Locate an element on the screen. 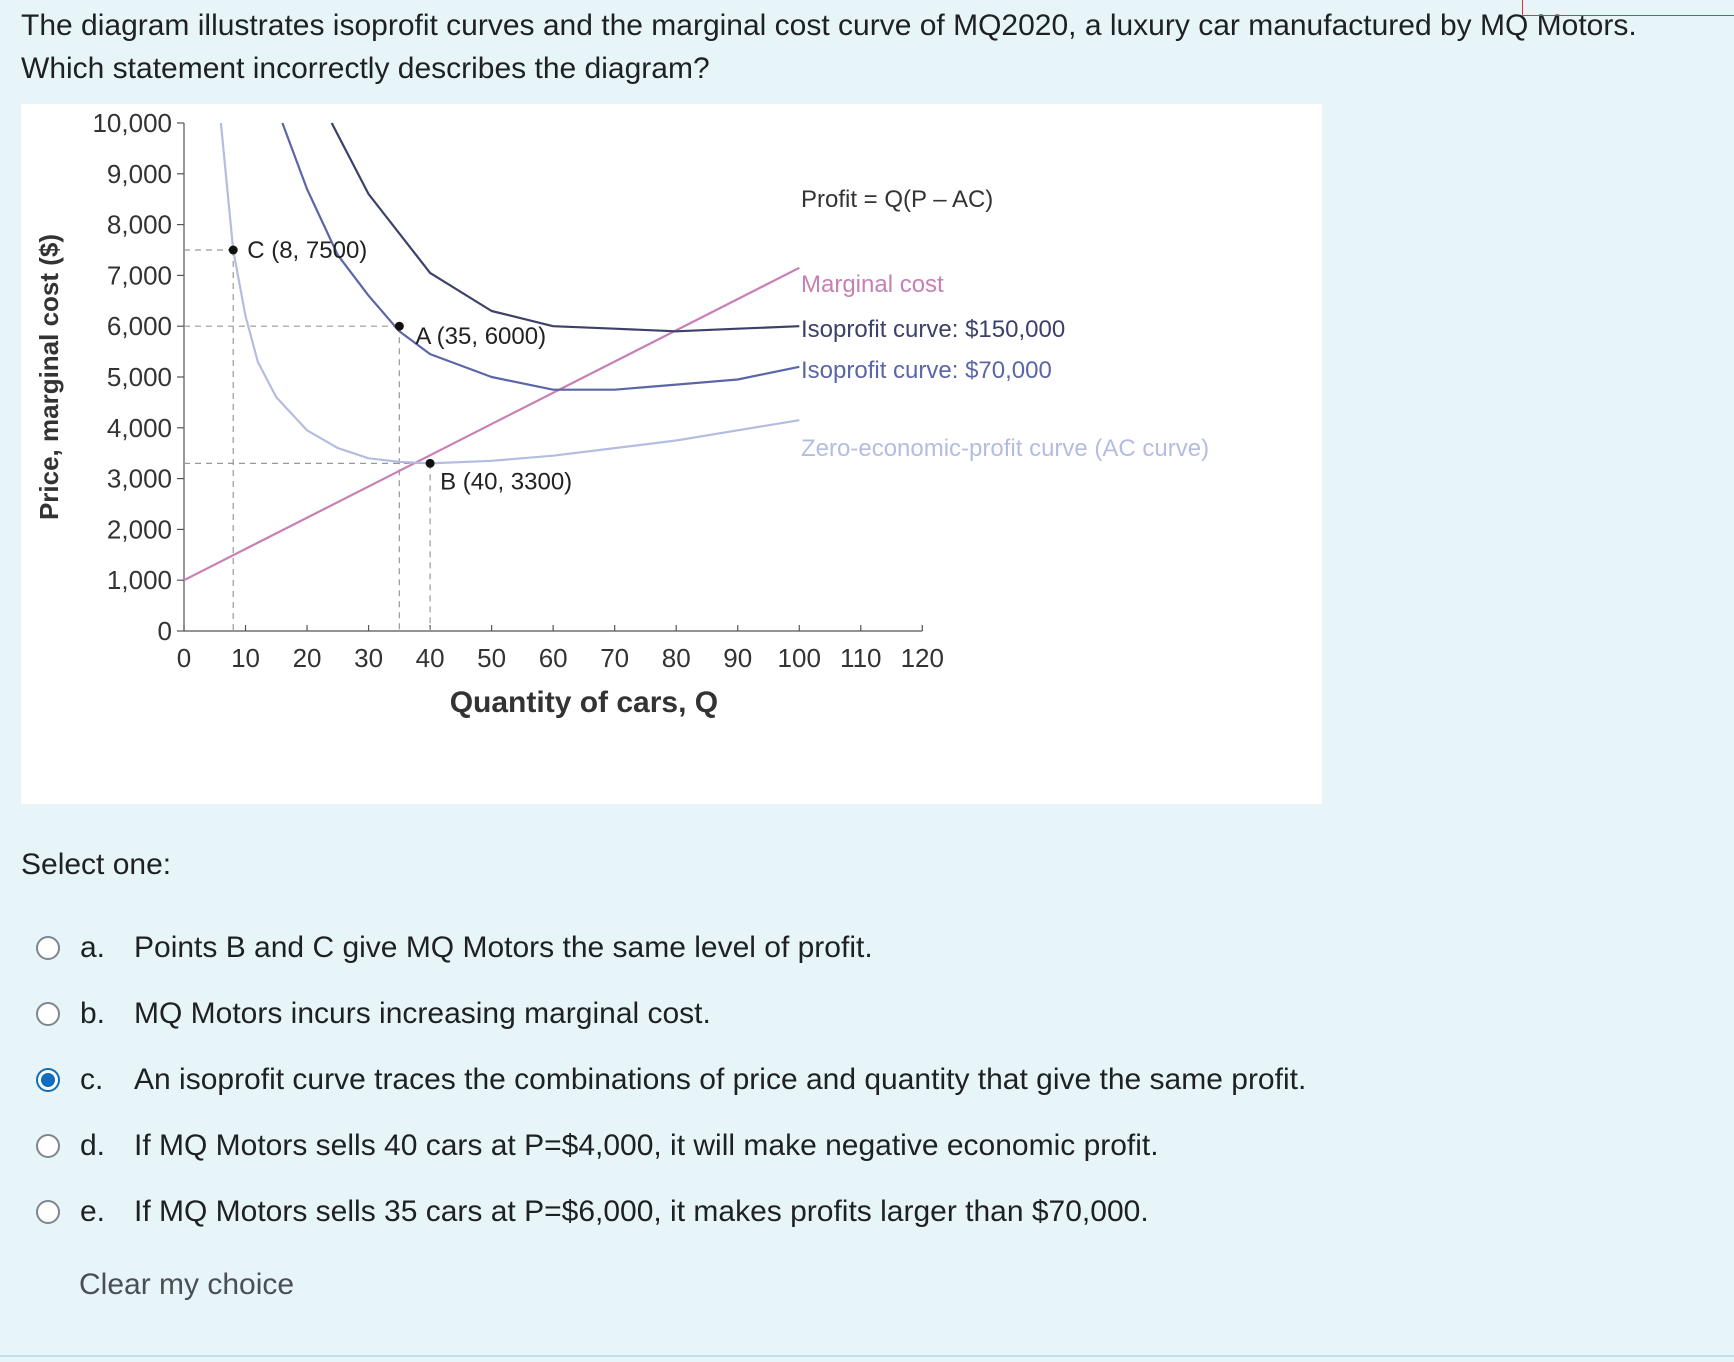 The height and width of the screenshot is (1362, 1734). x-tick-label: 20 is located at coordinates (307, 658).